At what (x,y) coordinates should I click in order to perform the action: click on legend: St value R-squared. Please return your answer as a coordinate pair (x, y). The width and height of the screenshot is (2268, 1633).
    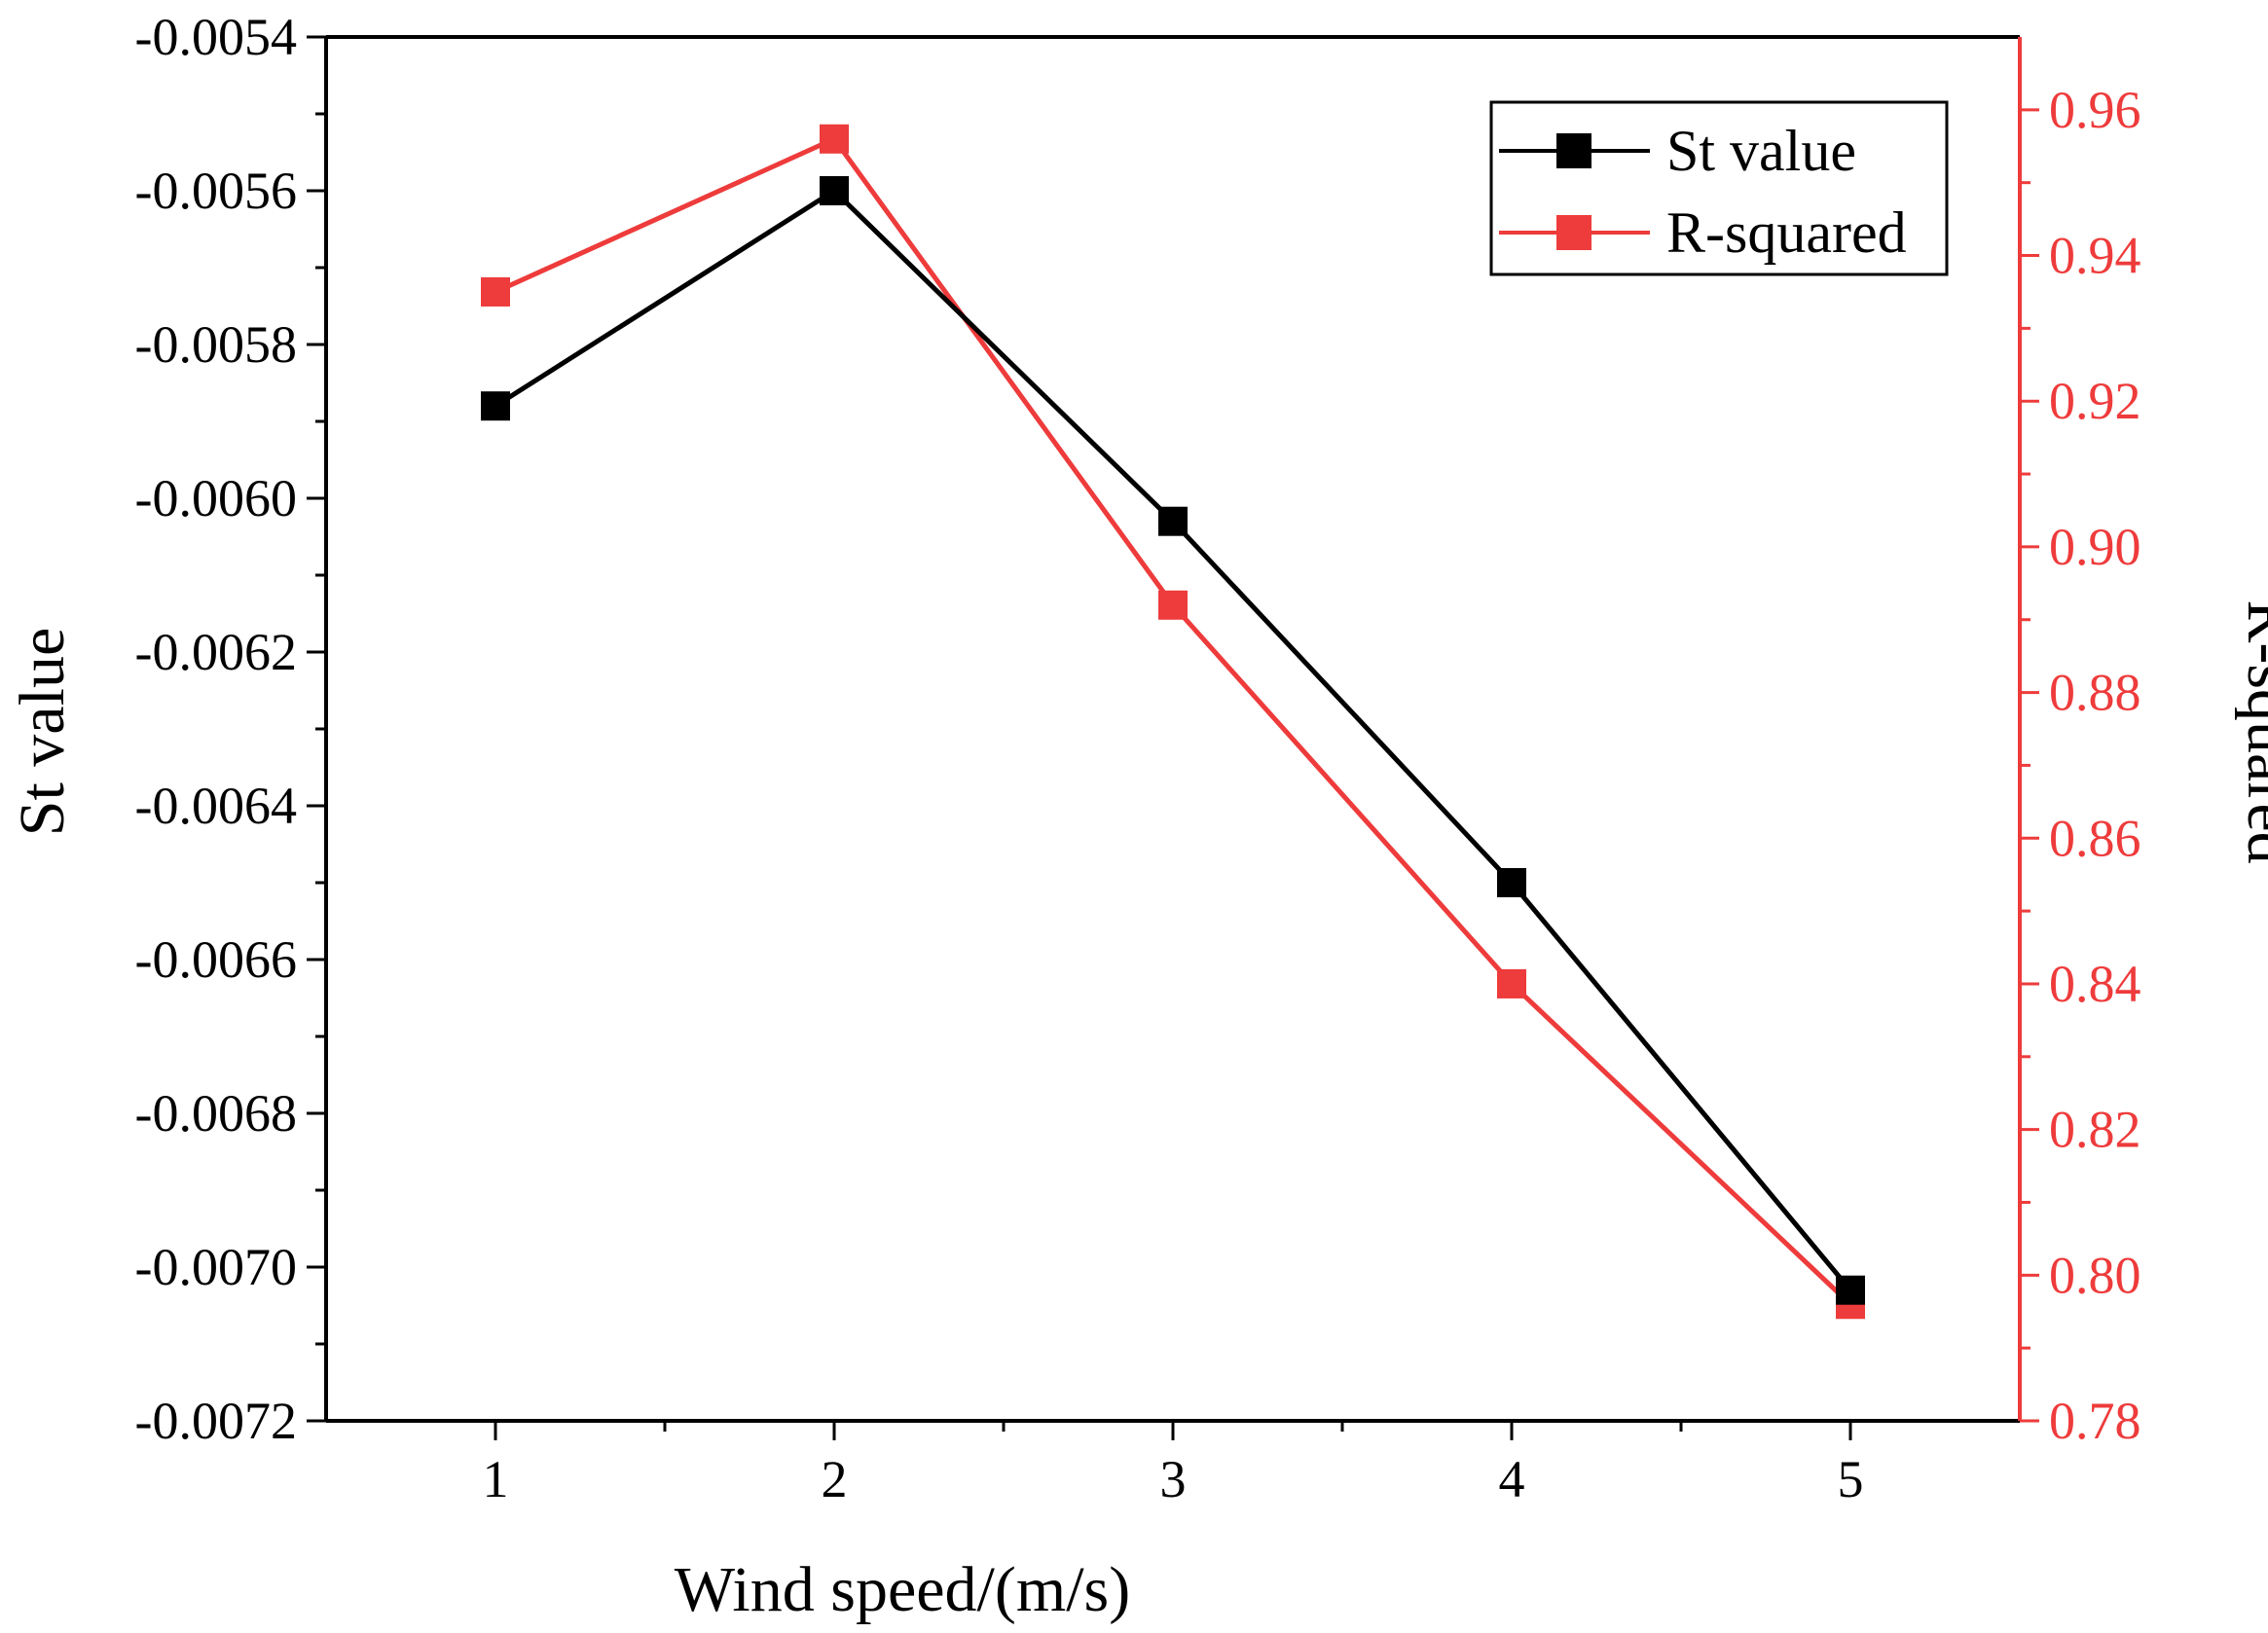
    Looking at the image, I should click on (1719, 188).